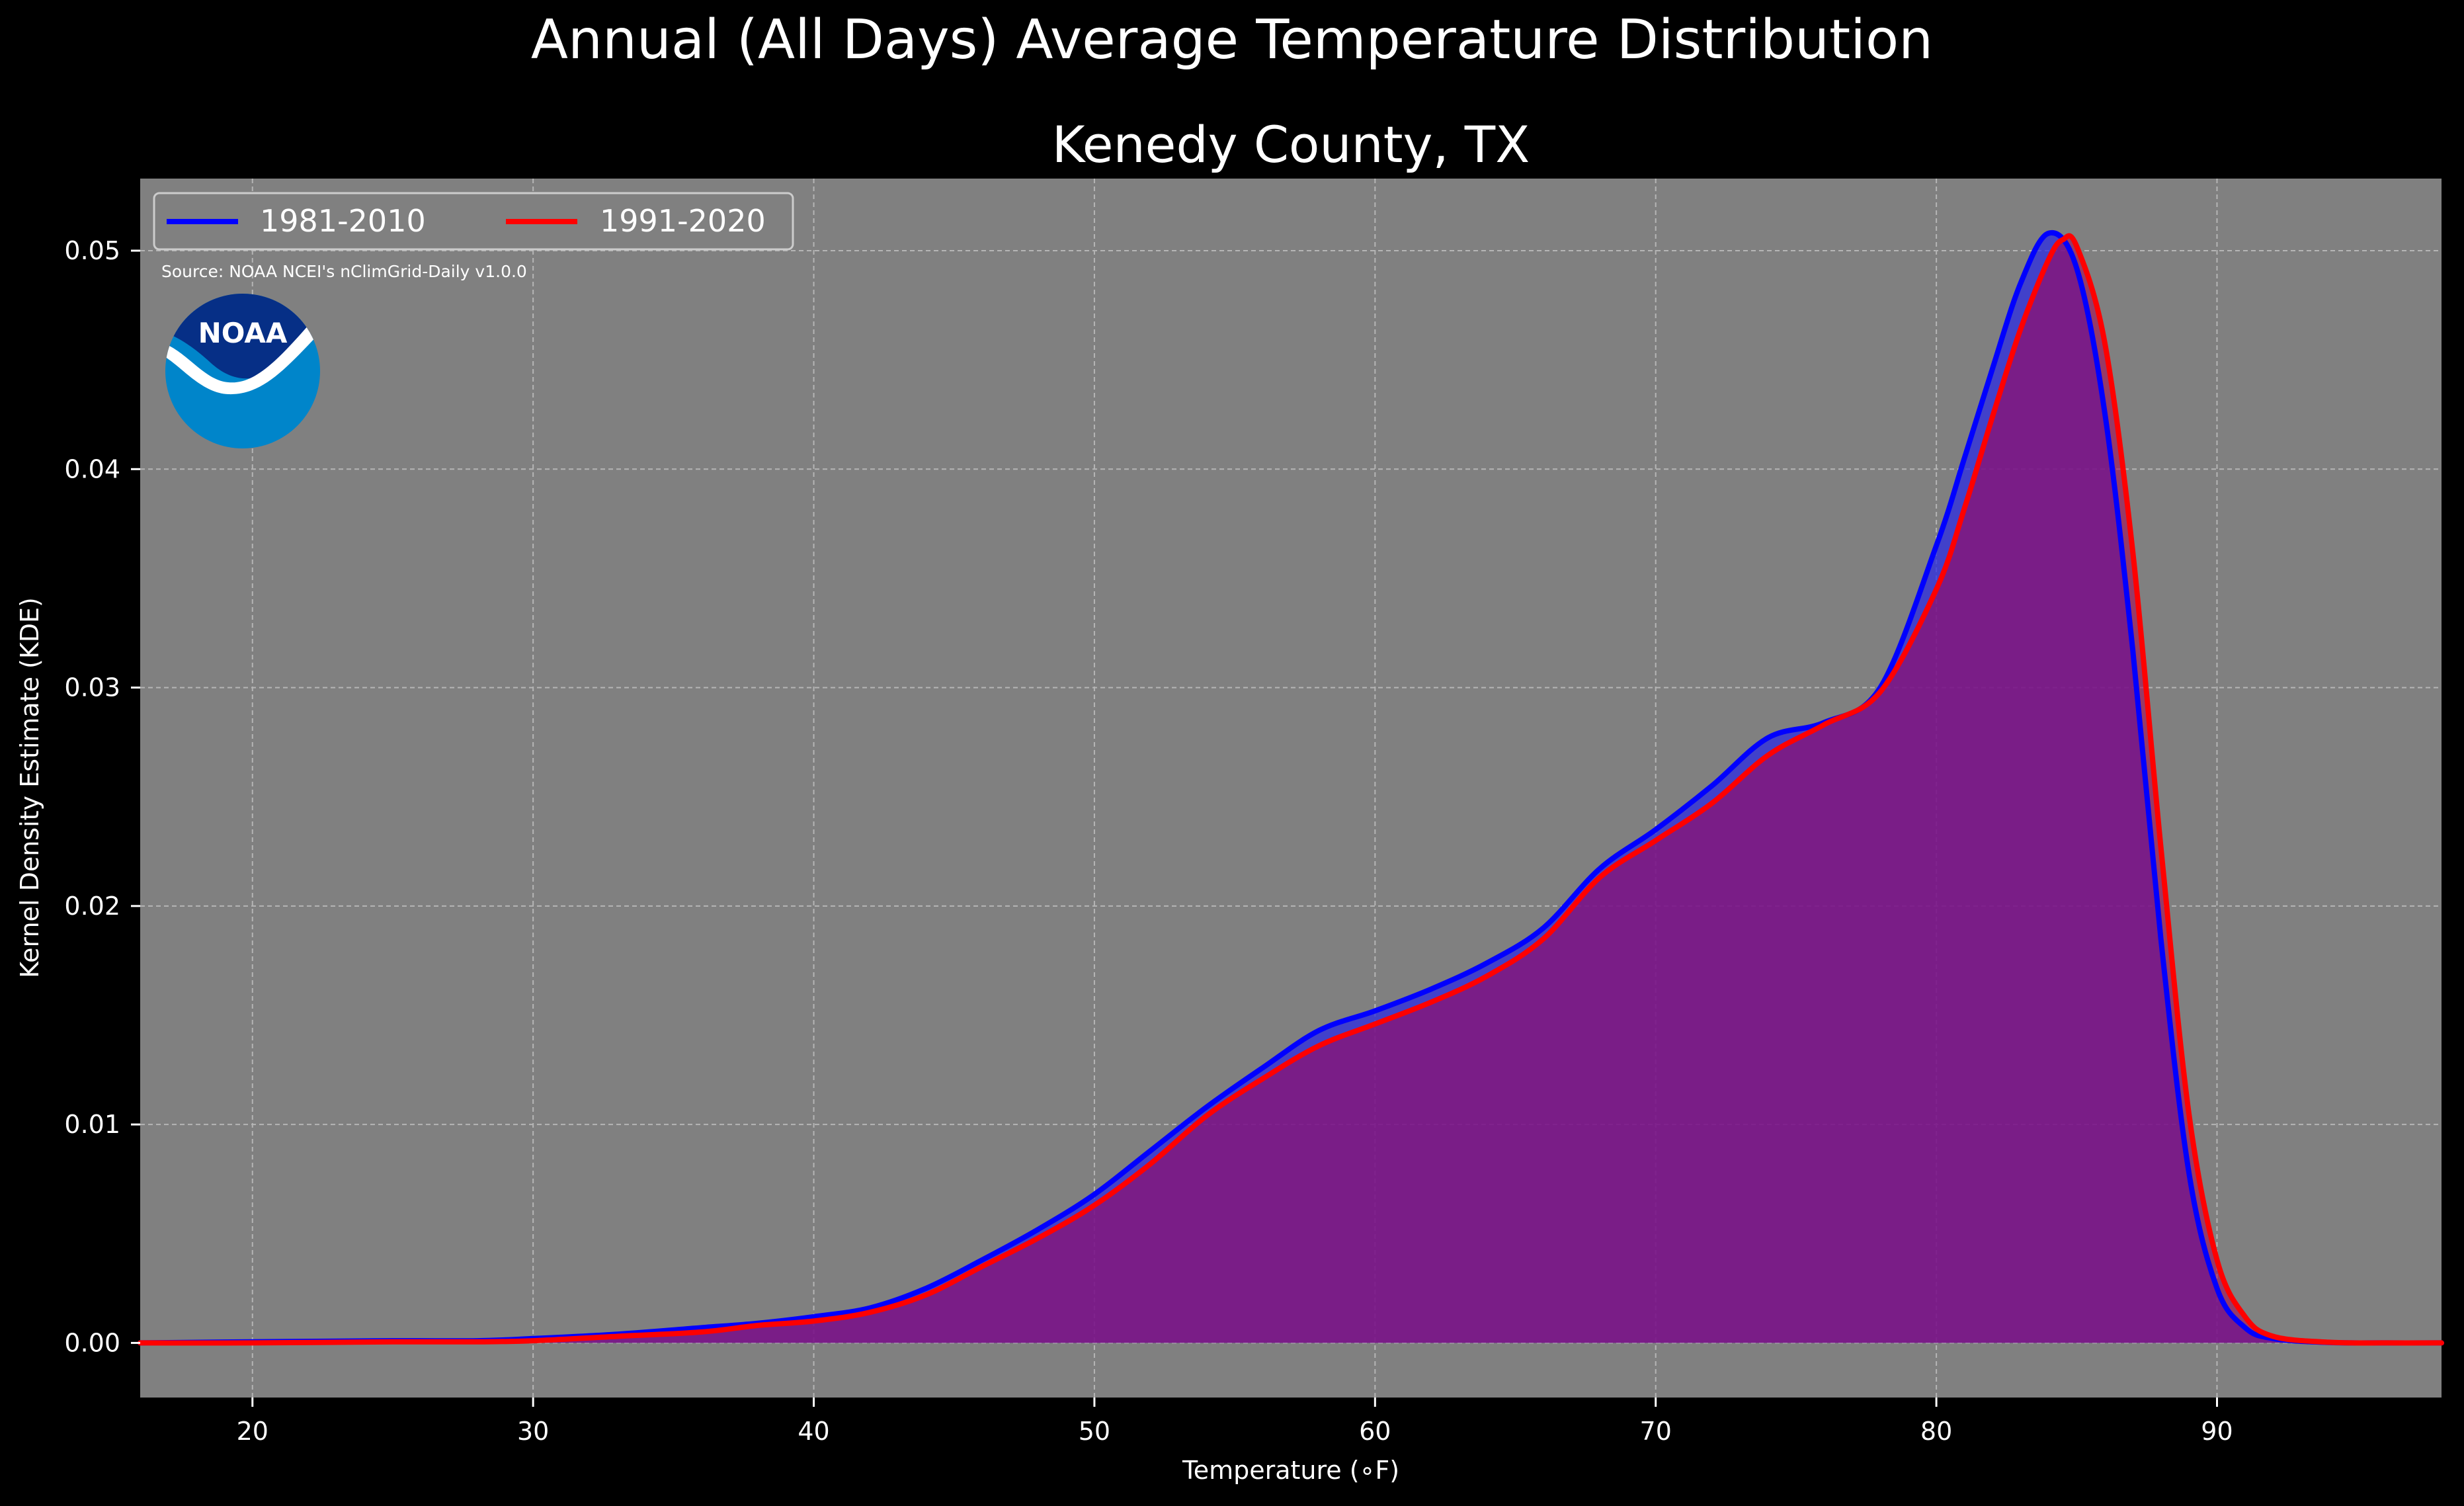  I want to click on x-axis-label: Temperature (∘F), so click(1290, 1470).